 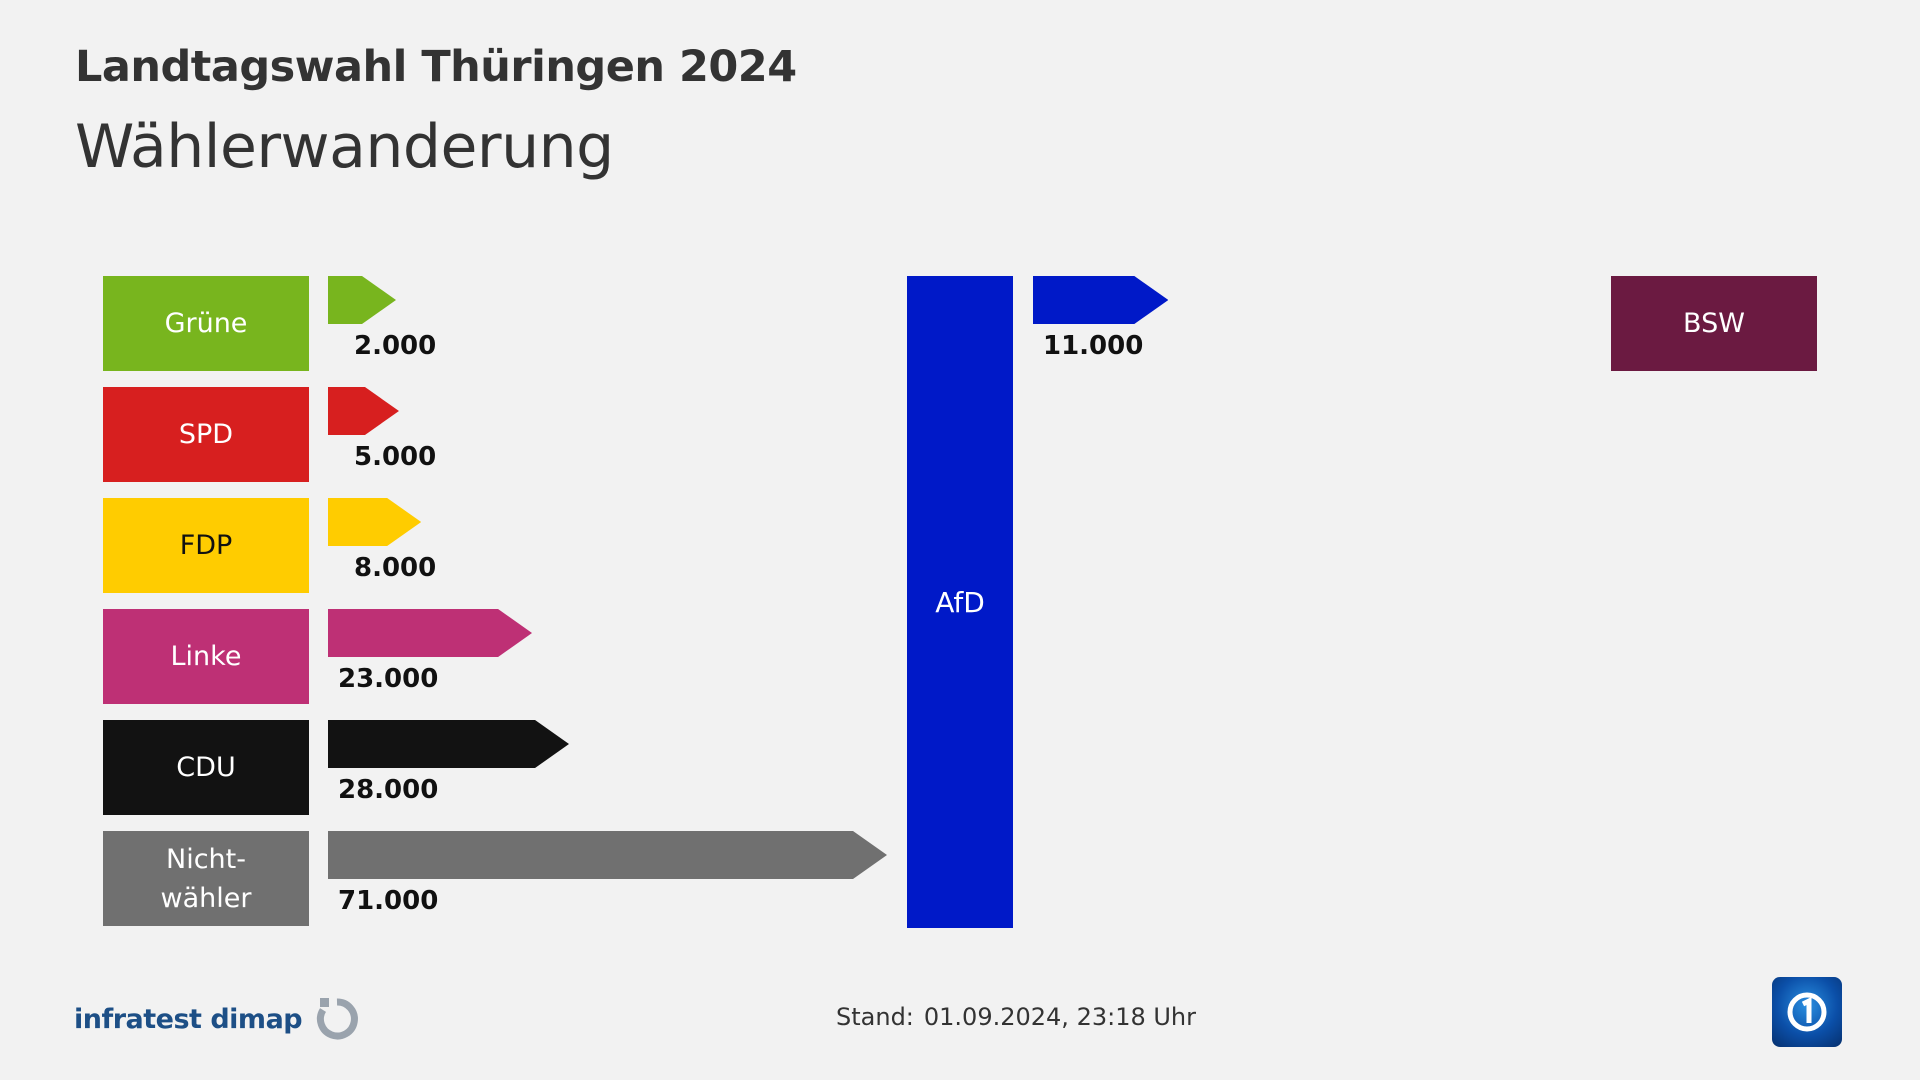 What do you see at coordinates (362, 300) in the screenshot?
I see `inflow-arrow-grüne` at bounding box center [362, 300].